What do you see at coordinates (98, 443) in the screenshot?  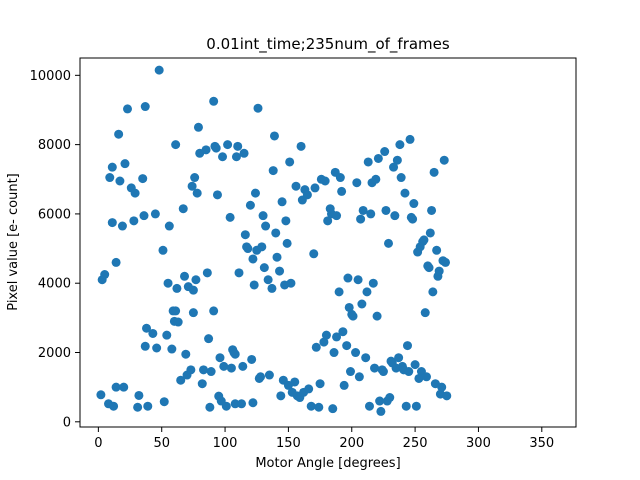 I see `x-tick-label: 0` at bounding box center [98, 443].